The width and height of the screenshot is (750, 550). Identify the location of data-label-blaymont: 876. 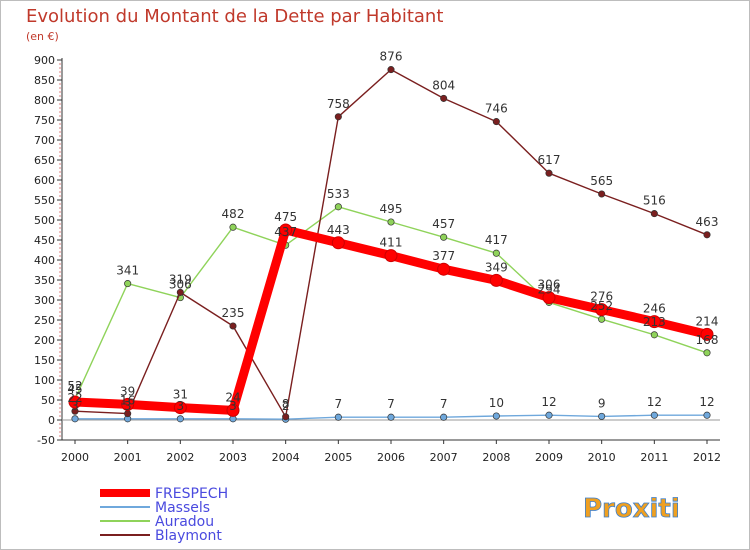
(391, 57).